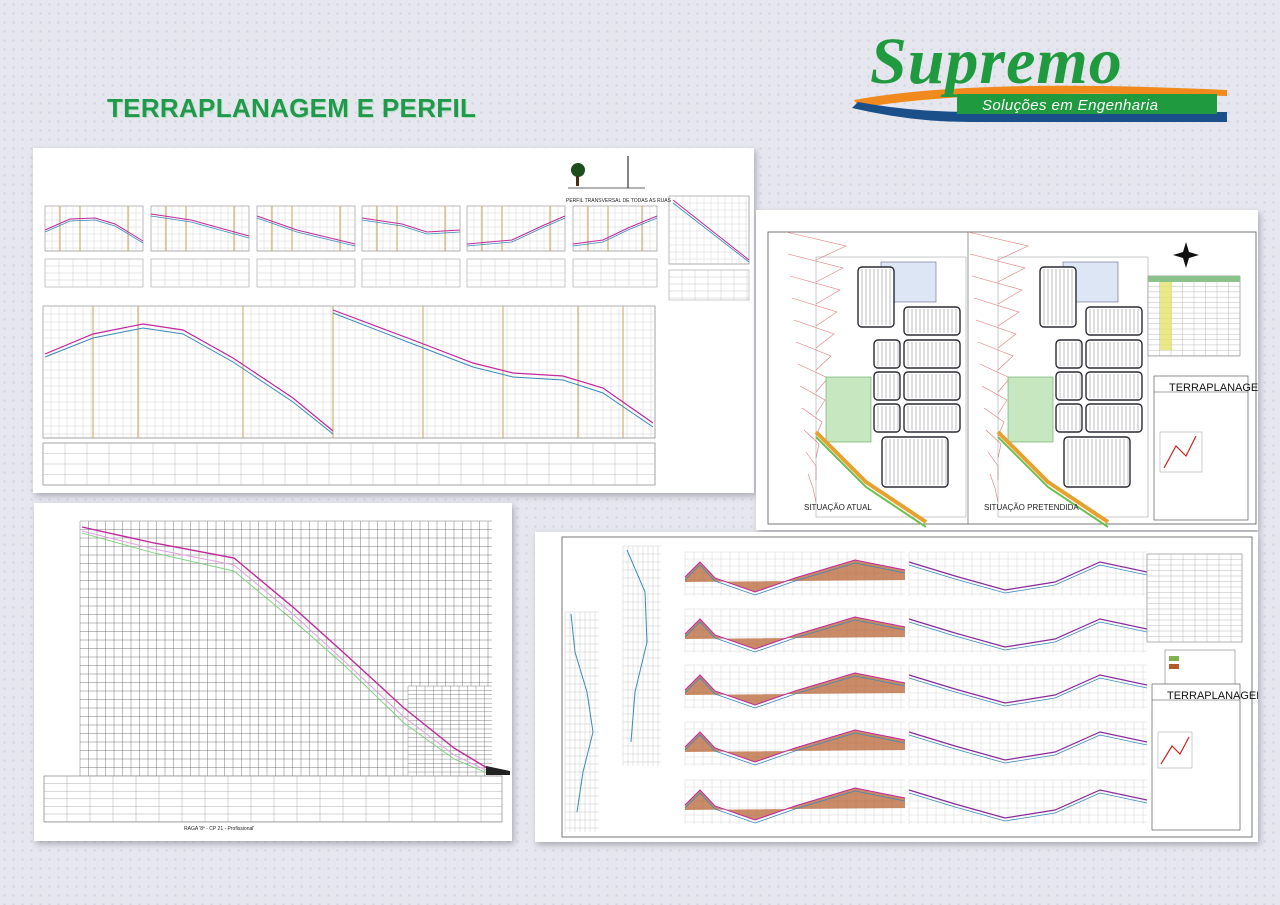  I want to click on blank-area, so click(450, 731).